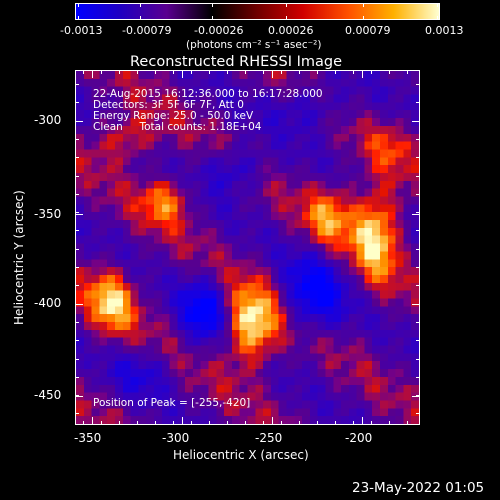 Image resolution: width=500 pixels, height=500 pixels. What do you see at coordinates (444, 30) in the screenshot?
I see `colorbar-tick-5: 0.0013` at bounding box center [444, 30].